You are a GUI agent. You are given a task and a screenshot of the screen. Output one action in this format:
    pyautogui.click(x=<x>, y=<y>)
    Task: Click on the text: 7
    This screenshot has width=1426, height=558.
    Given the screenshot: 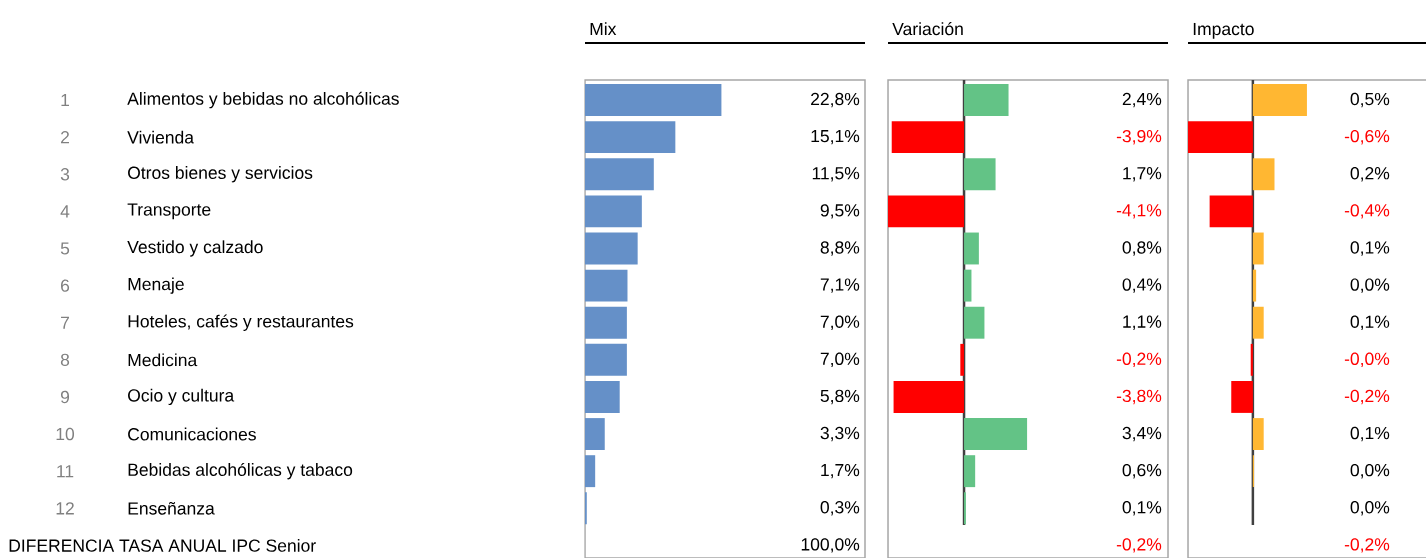 What is the action you would take?
    pyautogui.click(x=65, y=322)
    